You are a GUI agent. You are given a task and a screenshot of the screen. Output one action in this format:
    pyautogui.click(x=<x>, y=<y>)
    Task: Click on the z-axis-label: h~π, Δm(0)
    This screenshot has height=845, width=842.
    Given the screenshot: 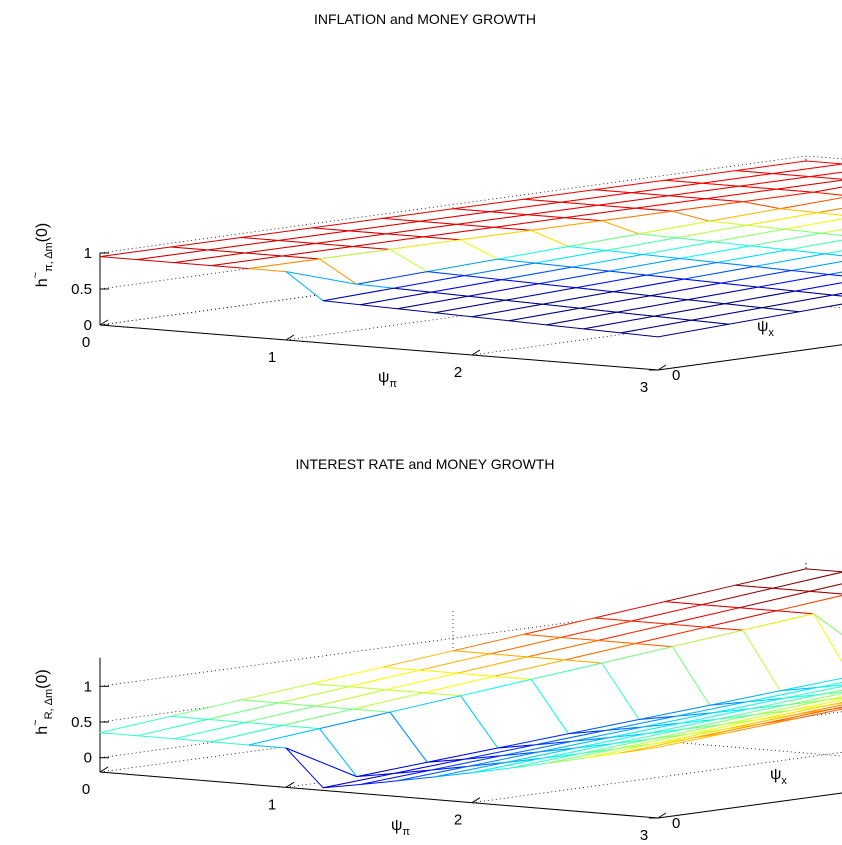 What is the action you would take?
    pyautogui.click(x=42, y=255)
    